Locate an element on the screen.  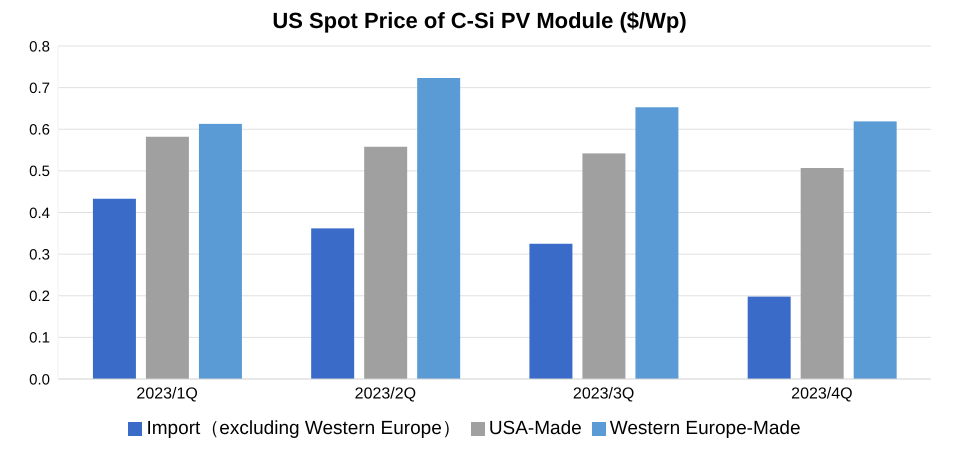
legend-label: Western Europe-Made is located at coordinates (705, 428).